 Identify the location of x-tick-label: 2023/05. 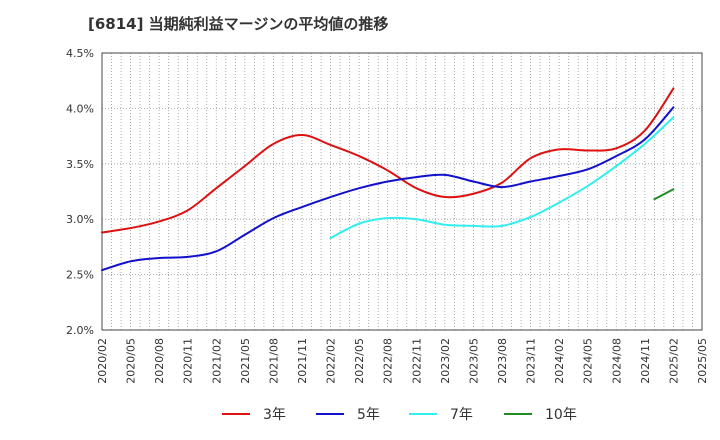
(473, 361).